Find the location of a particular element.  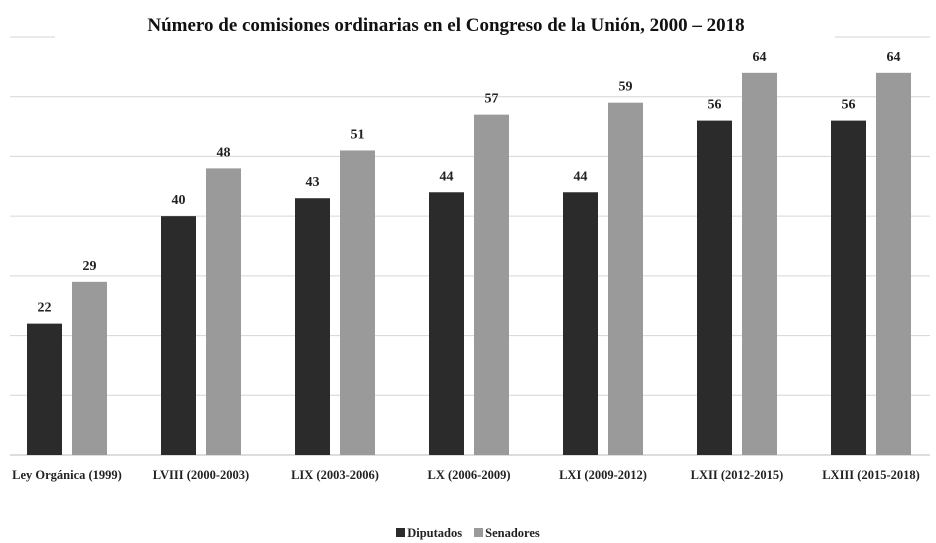

legend-item: Senadores is located at coordinates (507, 533).